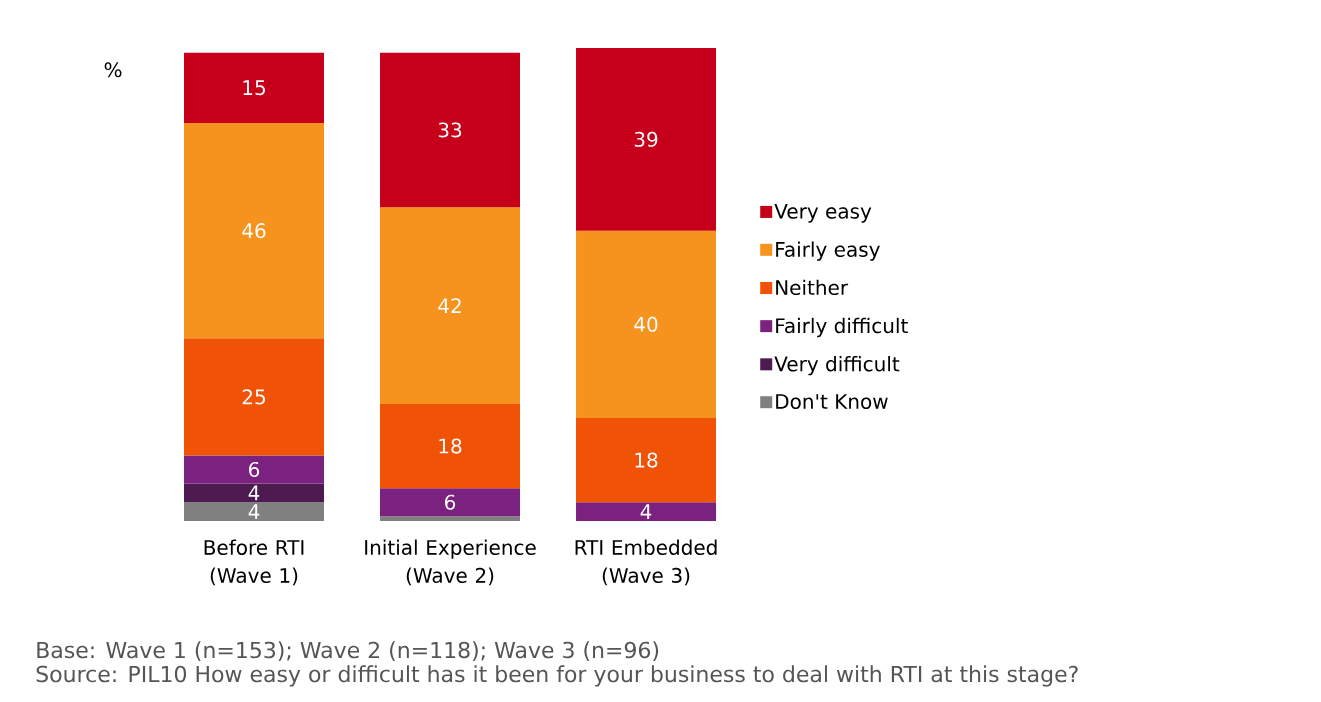 This screenshot has height=702, width=1321. Describe the element at coordinates (842, 327) in the screenshot. I see `legend-label: Fairly difficult` at that location.